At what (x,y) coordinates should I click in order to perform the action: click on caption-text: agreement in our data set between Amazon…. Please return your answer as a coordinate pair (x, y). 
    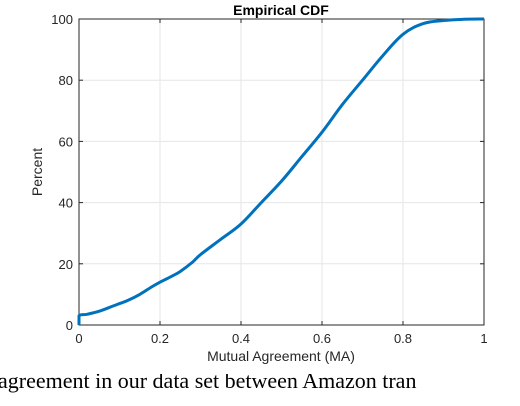
    Looking at the image, I should click on (208, 383).